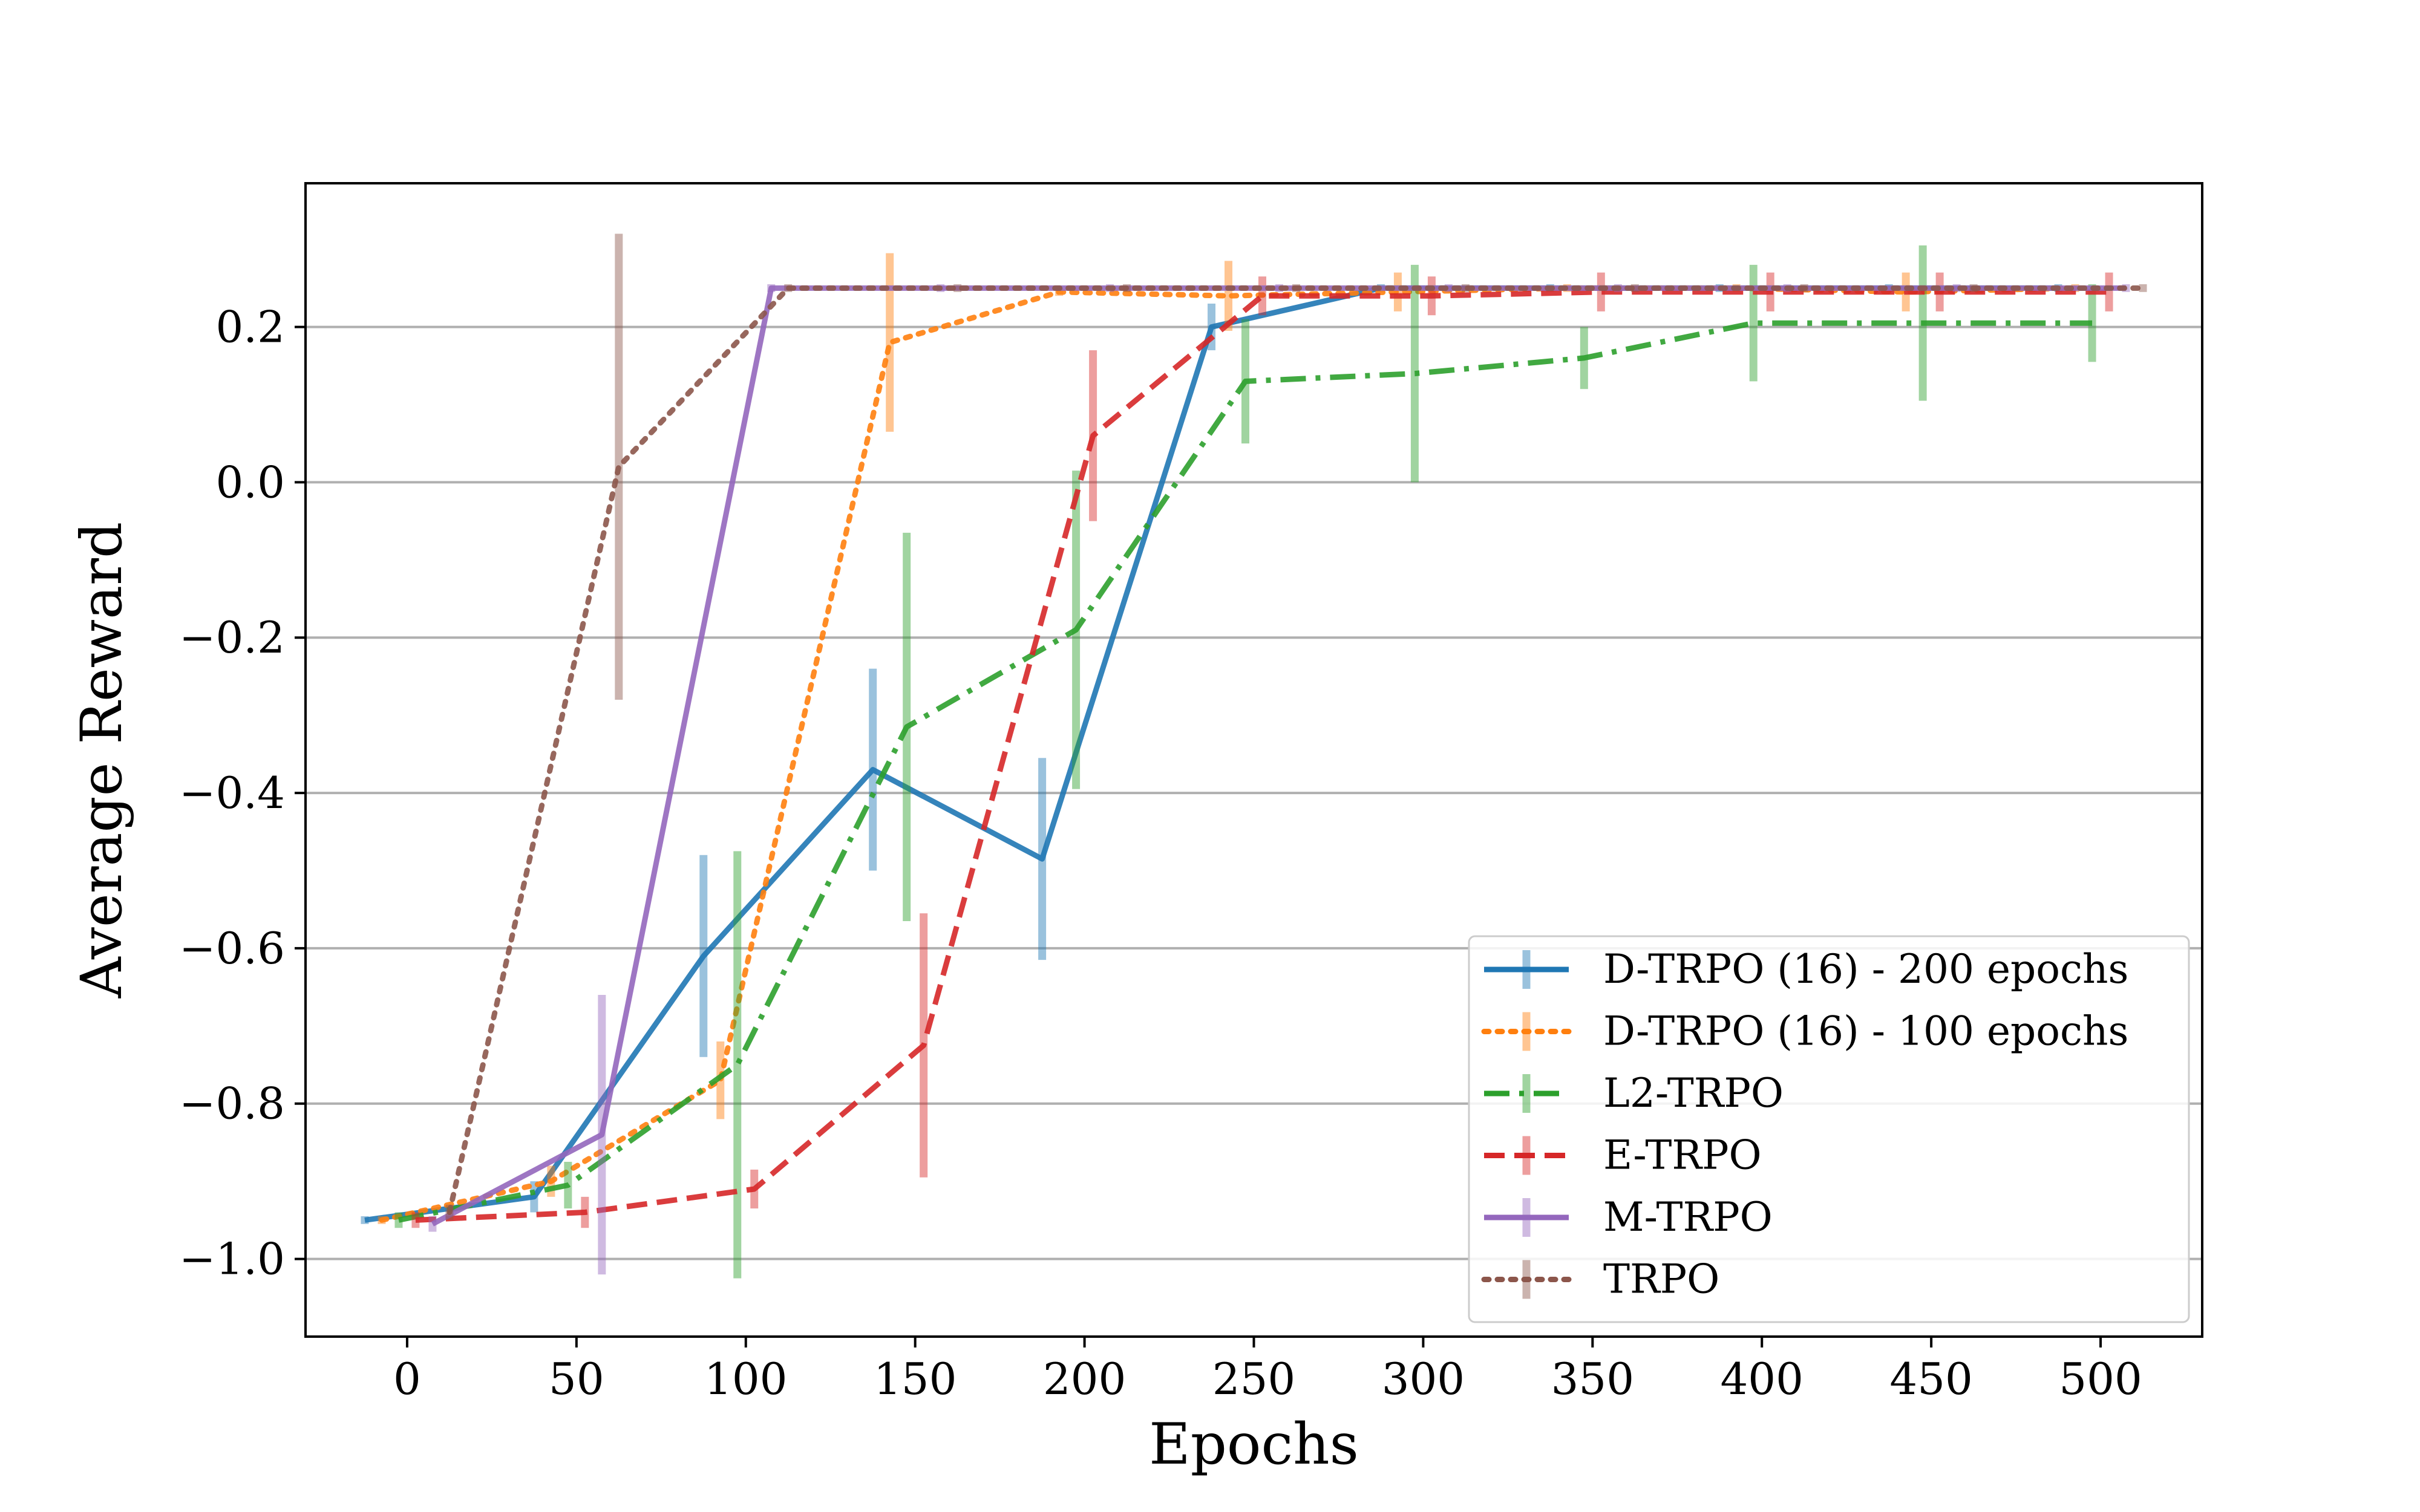  Describe the element at coordinates (1084, 1379) in the screenshot. I see `x-tick-label: 200` at that location.